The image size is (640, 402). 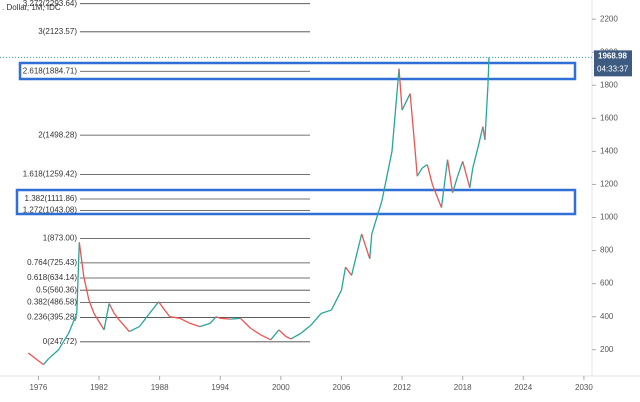 I want to click on fib-label: 0.764(725.43), so click(x=52, y=262).